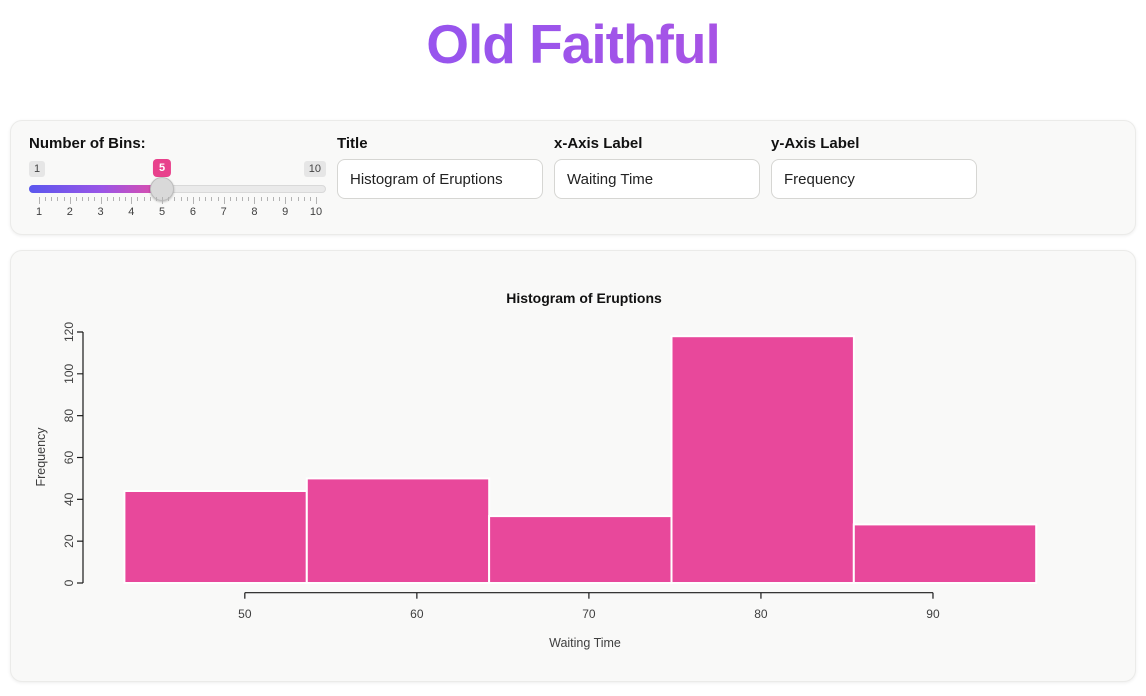 Image resolution: width=1146 pixels, height=696 pixels. What do you see at coordinates (316, 212) in the screenshot?
I see `slider-tick-label: 10` at bounding box center [316, 212].